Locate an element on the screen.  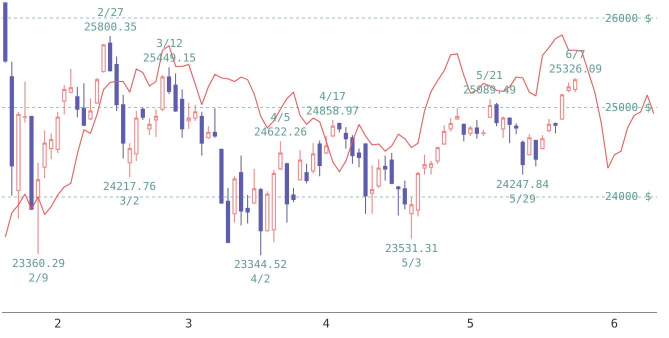
annotation: 24247.84 5/29 is located at coordinates (523, 192).